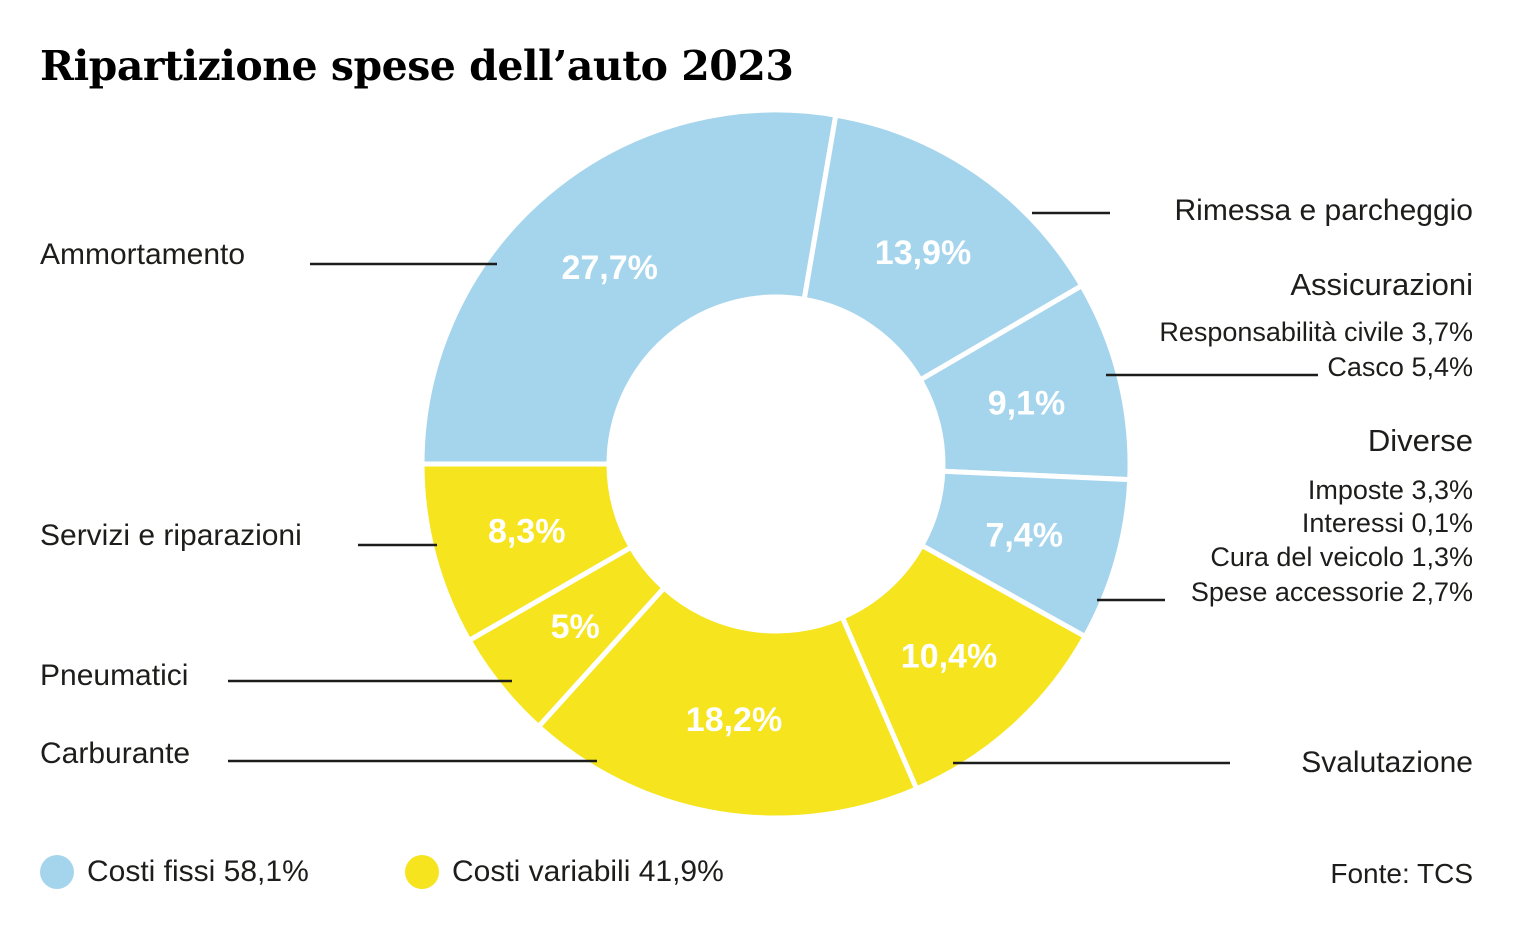  What do you see at coordinates (171, 535) in the screenshot?
I see `callout-servizi-e-riparazioni: Servizi e riparazioni` at bounding box center [171, 535].